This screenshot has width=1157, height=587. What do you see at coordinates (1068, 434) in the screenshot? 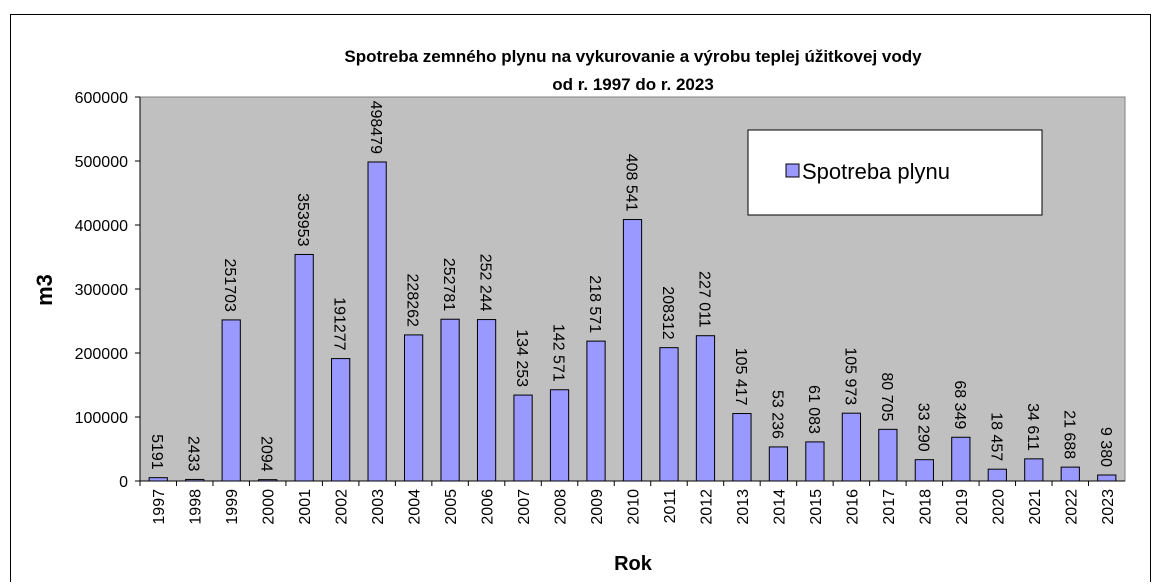
I see `value-label: 21 688` at bounding box center [1068, 434].